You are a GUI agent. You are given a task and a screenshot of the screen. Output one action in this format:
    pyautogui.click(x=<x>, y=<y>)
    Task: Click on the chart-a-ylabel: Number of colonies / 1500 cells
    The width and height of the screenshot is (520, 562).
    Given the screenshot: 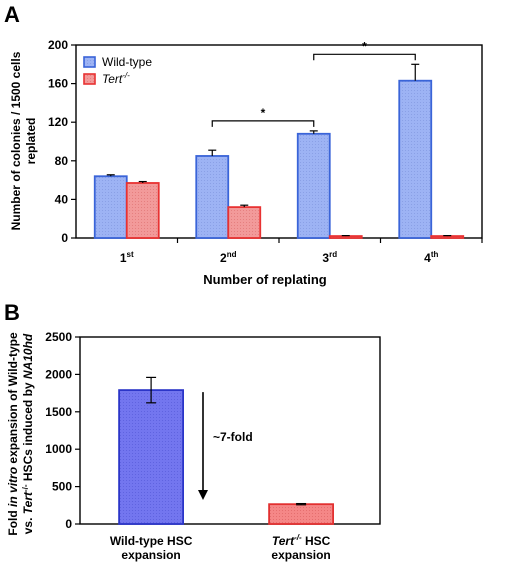 What is the action you would take?
    pyautogui.click(x=16, y=140)
    